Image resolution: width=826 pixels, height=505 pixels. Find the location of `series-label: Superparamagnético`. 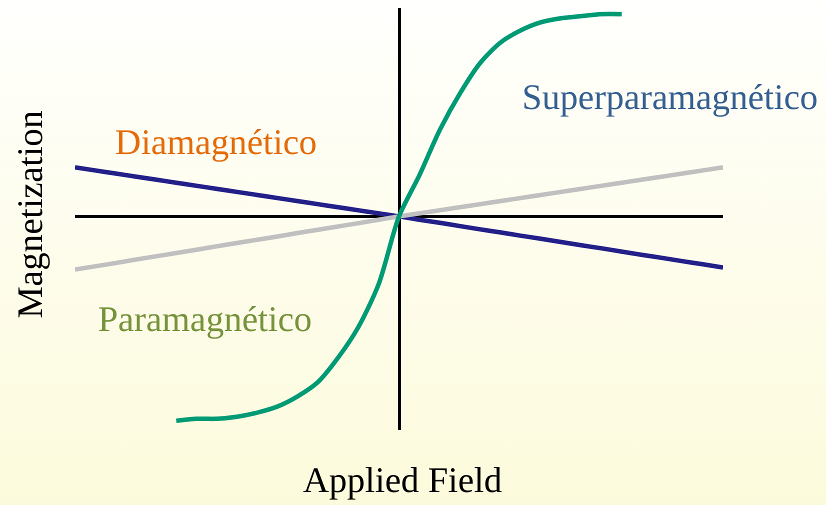

series-label: Superparamagnético is located at coordinates (670, 97).